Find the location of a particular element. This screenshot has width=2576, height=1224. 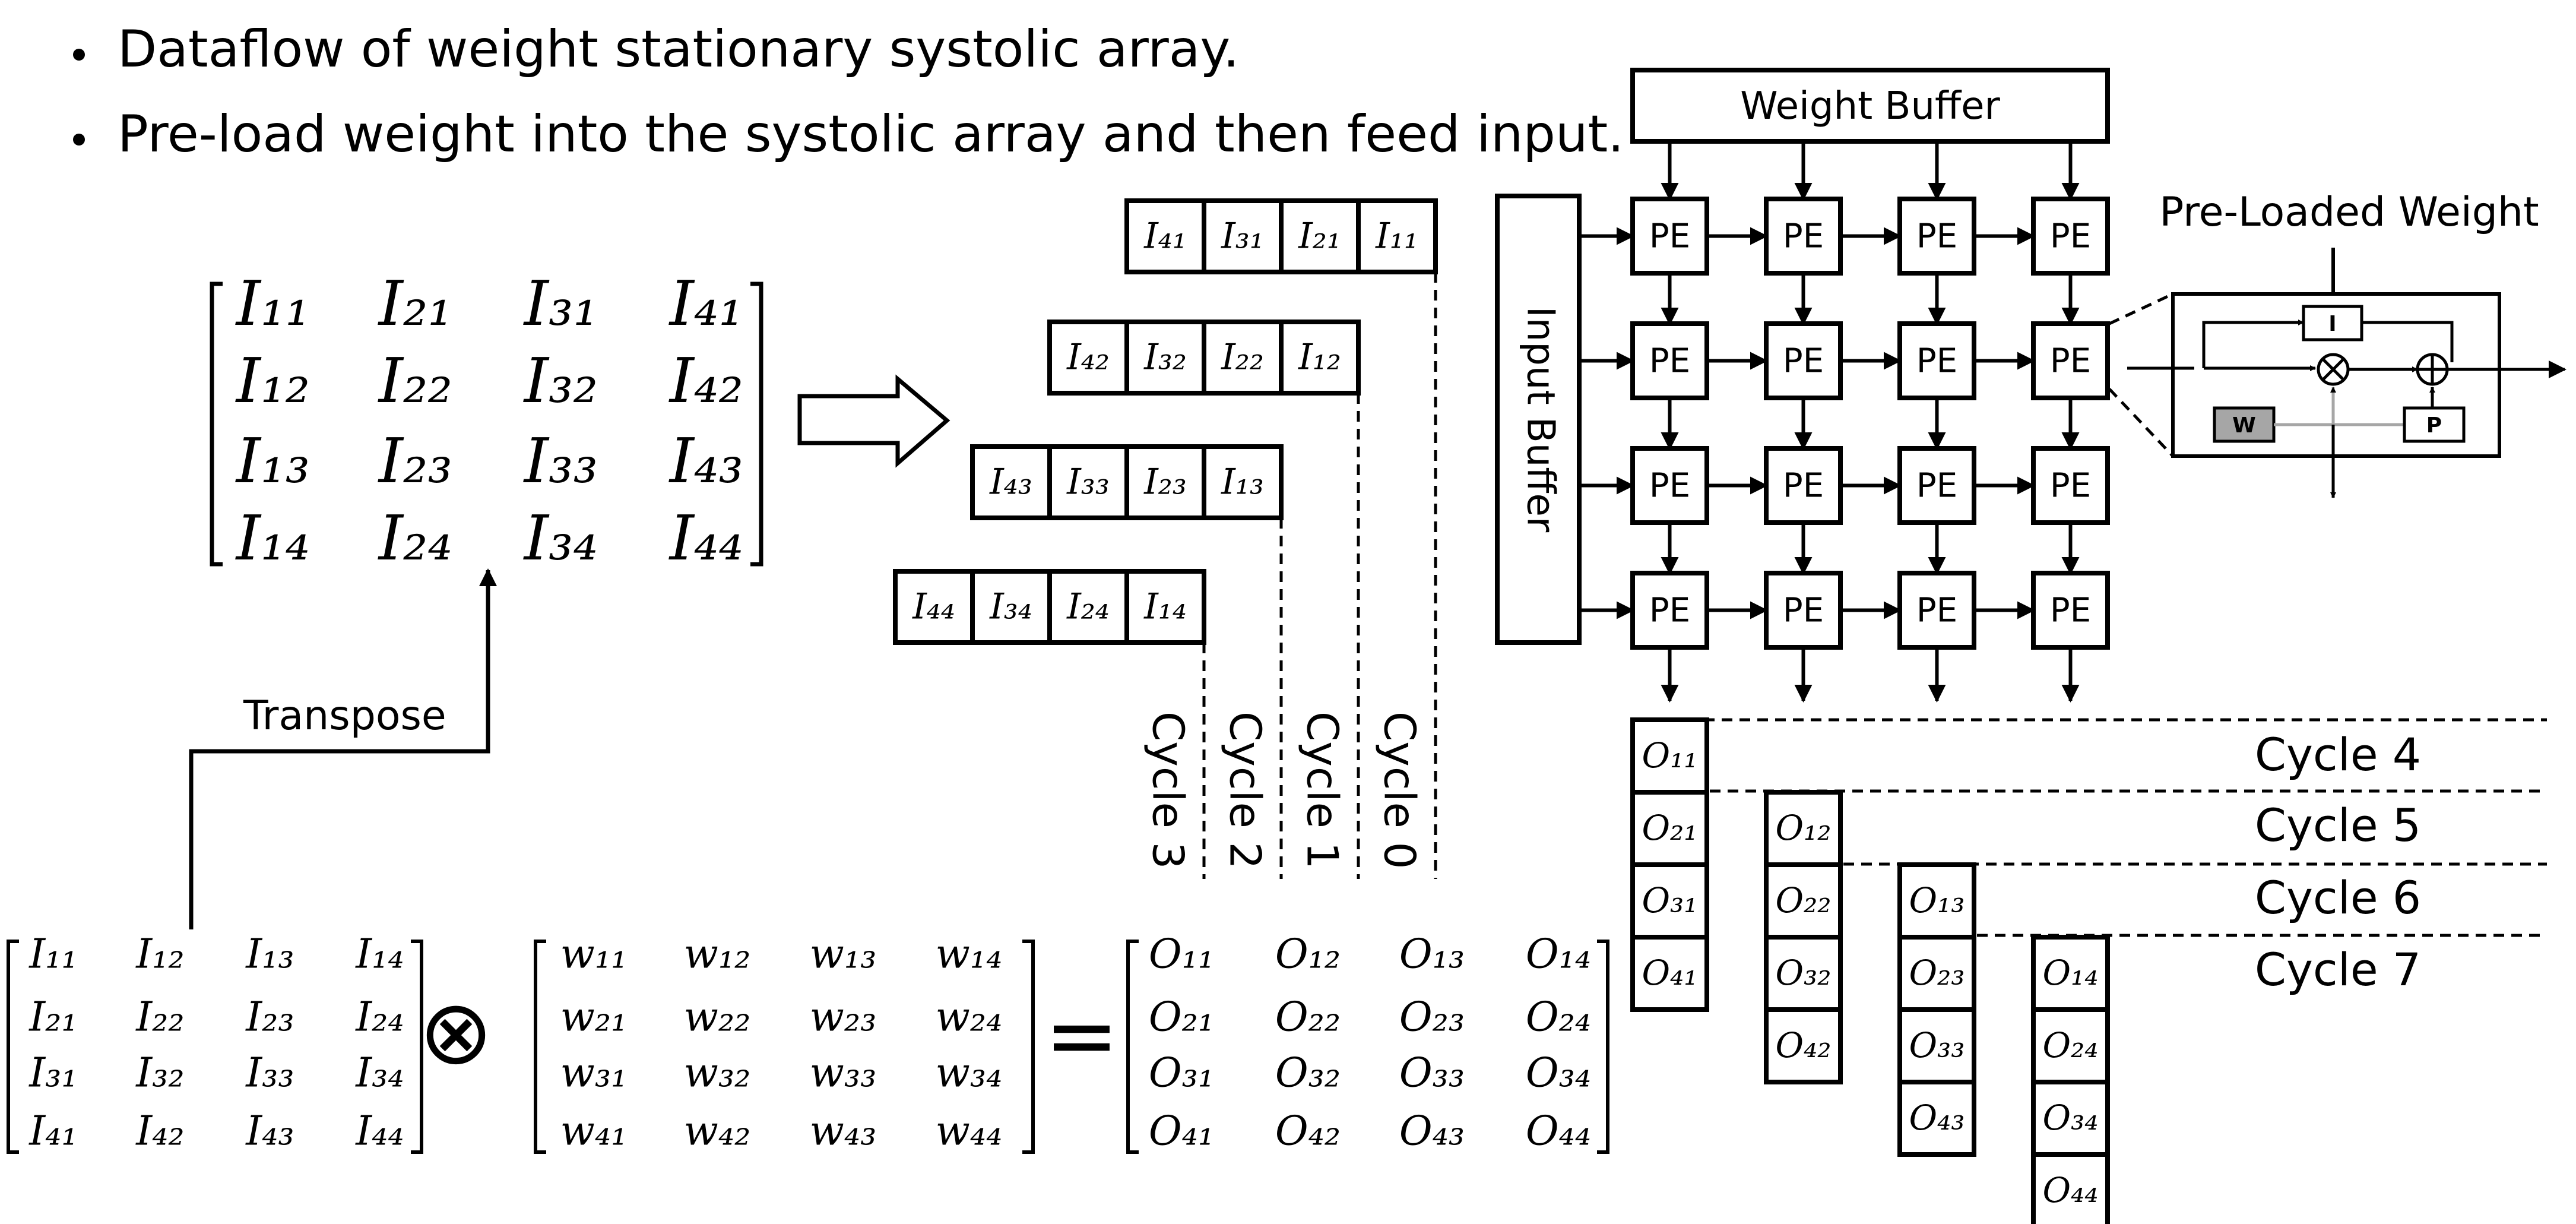

matrix-cell: I₄₄ is located at coordinates (379, 1131).